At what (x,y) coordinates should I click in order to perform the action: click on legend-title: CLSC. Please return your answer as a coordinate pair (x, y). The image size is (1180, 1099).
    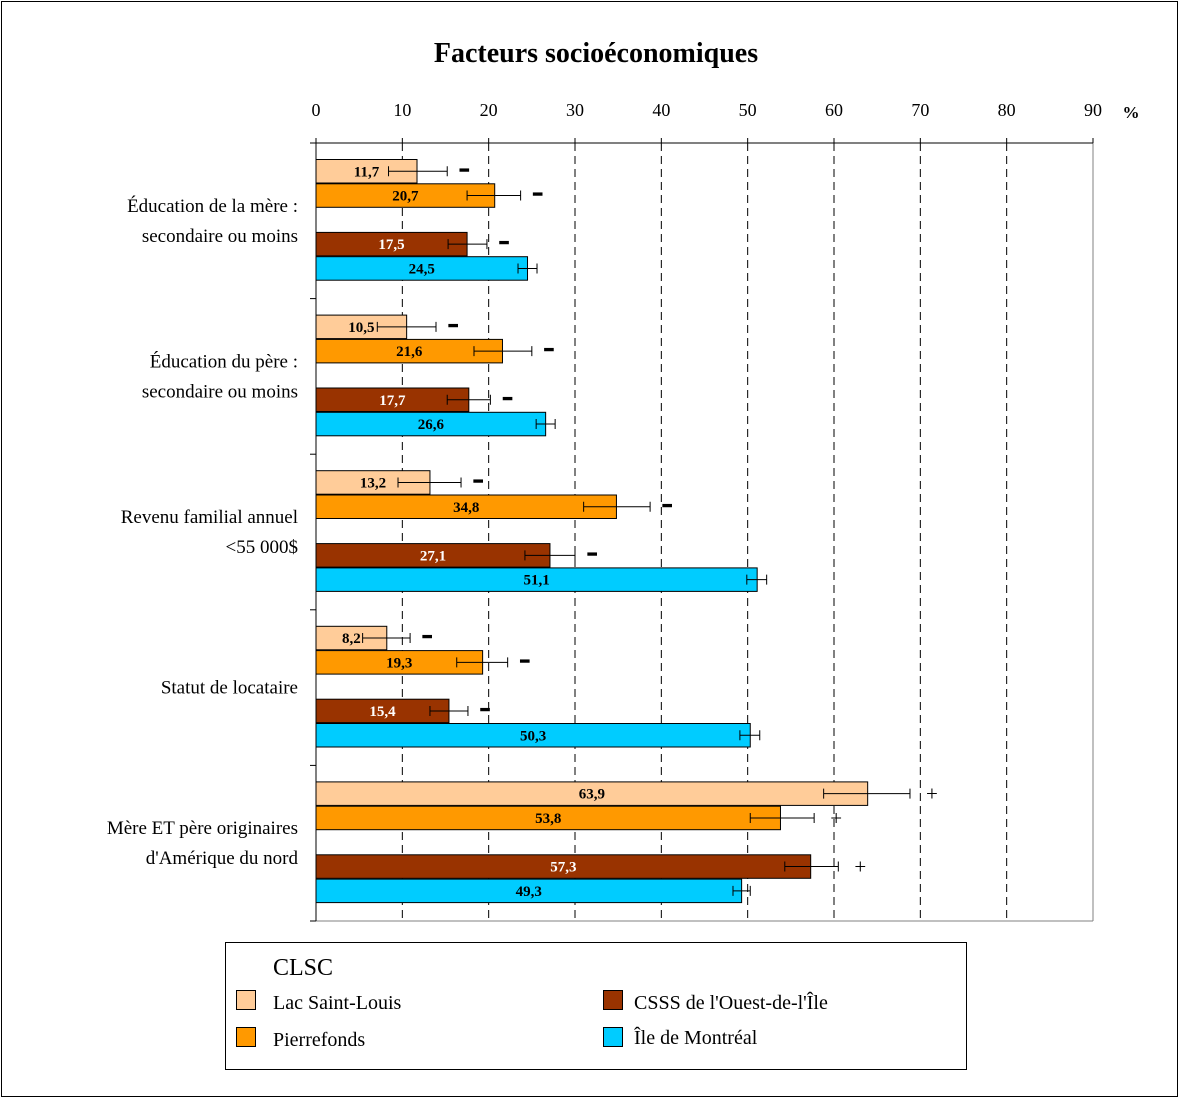
    Looking at the image, I should click on (303, 968).